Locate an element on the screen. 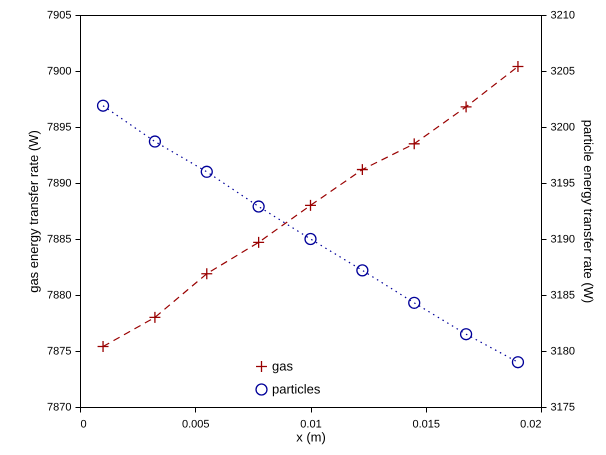 This screenshot has height=455, width=606. x-tick-label: 0.005 is located at coordinates (196, 424).